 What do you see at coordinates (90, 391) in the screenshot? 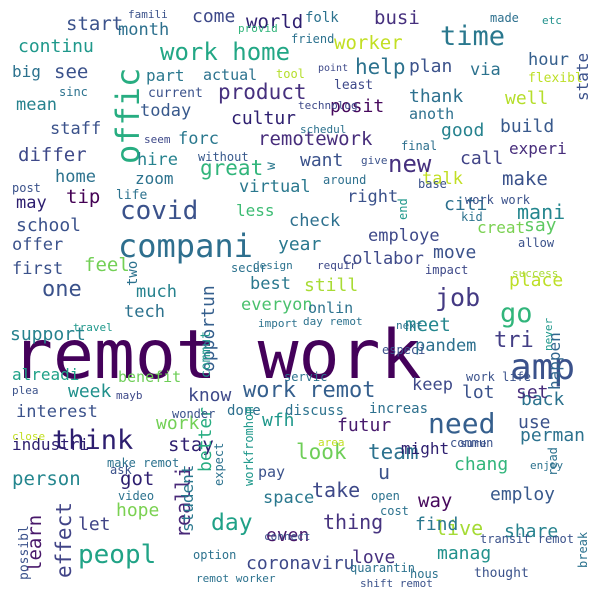
I see `word-week: week` at bounding box center [90, 391].